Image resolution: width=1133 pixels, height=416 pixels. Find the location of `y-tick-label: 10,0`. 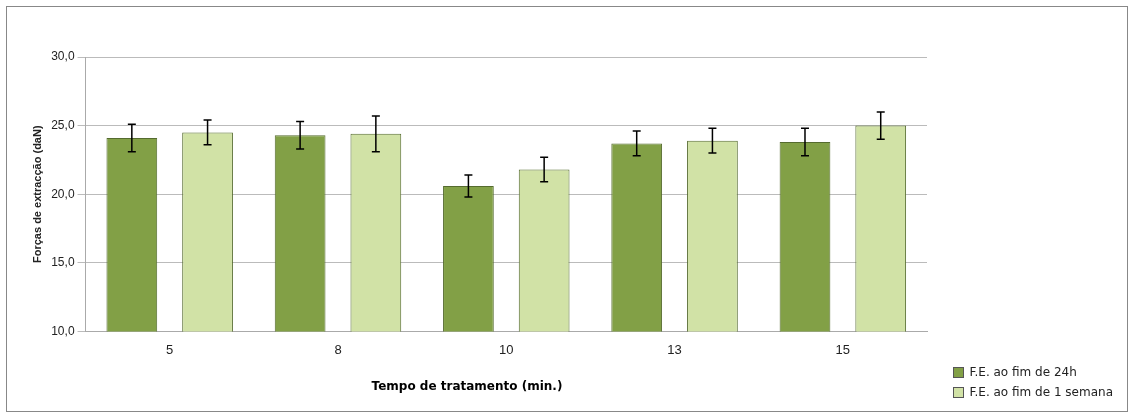

y-tick-label: 10,0 is located at coordinates (63, 330).